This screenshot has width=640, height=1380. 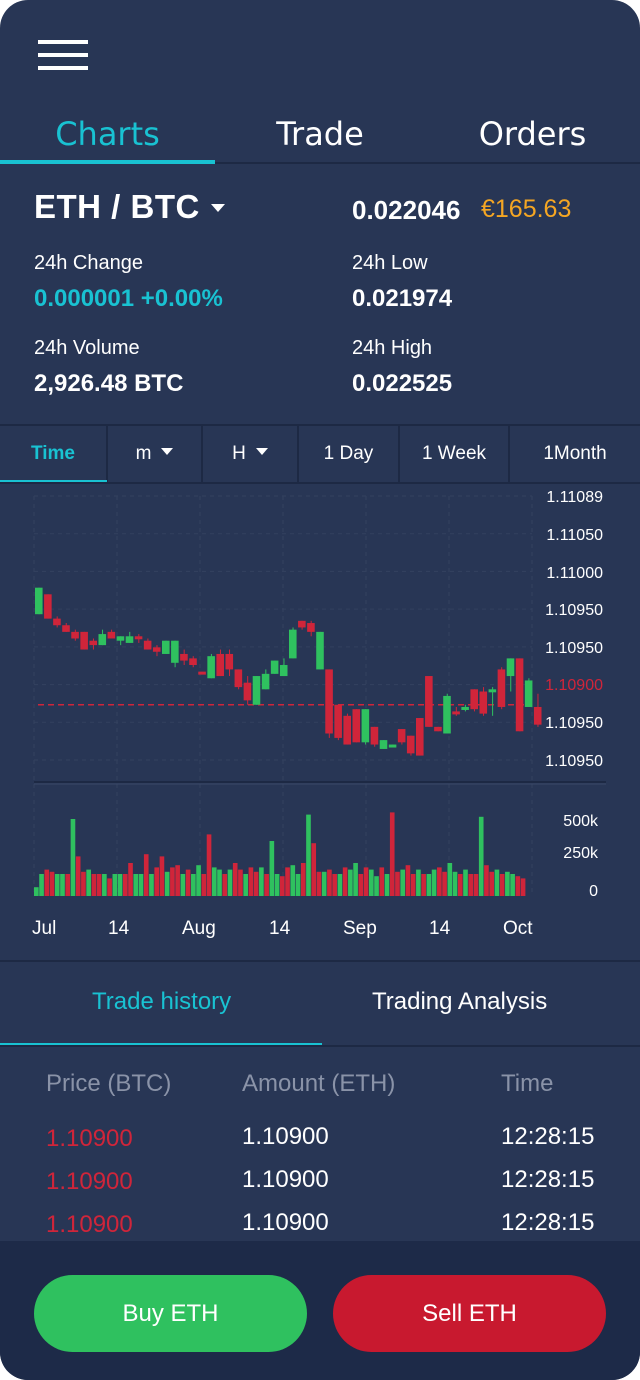 I want to click on timeframe-hour: H, so click(x=251, y=454).